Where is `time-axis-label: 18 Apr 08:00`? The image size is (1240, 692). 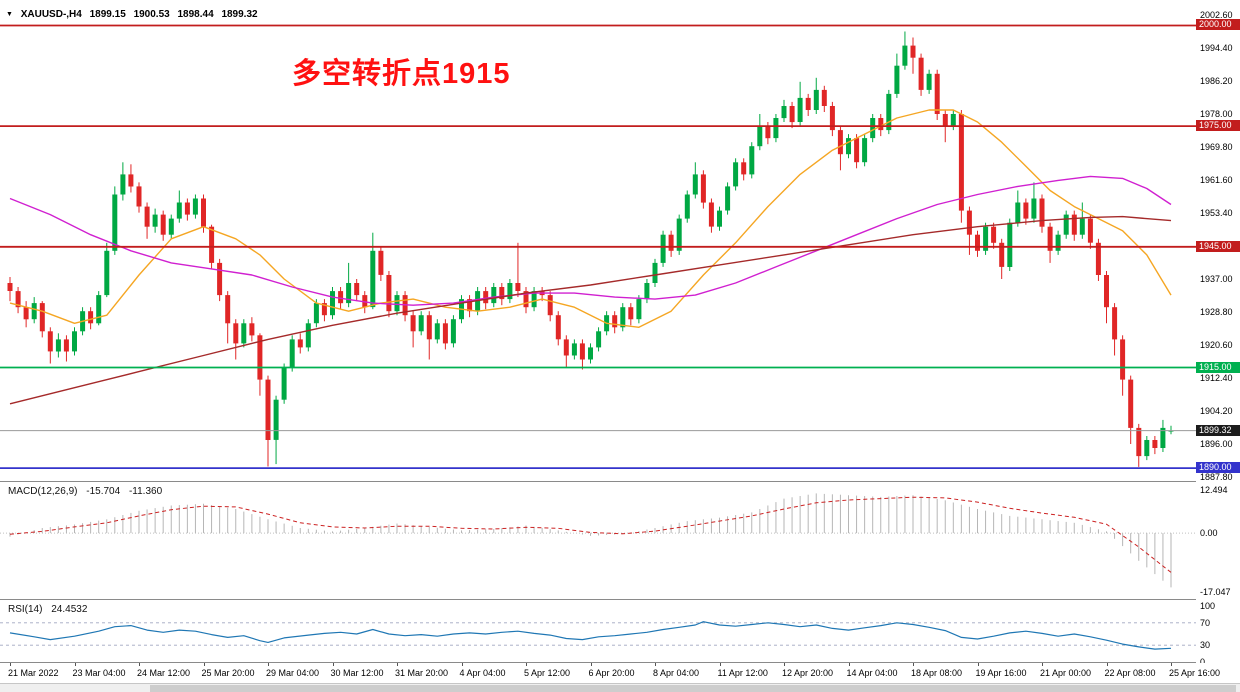
time-axis-label: 18 Apr 08:00 is located at coordinates (937, 673).